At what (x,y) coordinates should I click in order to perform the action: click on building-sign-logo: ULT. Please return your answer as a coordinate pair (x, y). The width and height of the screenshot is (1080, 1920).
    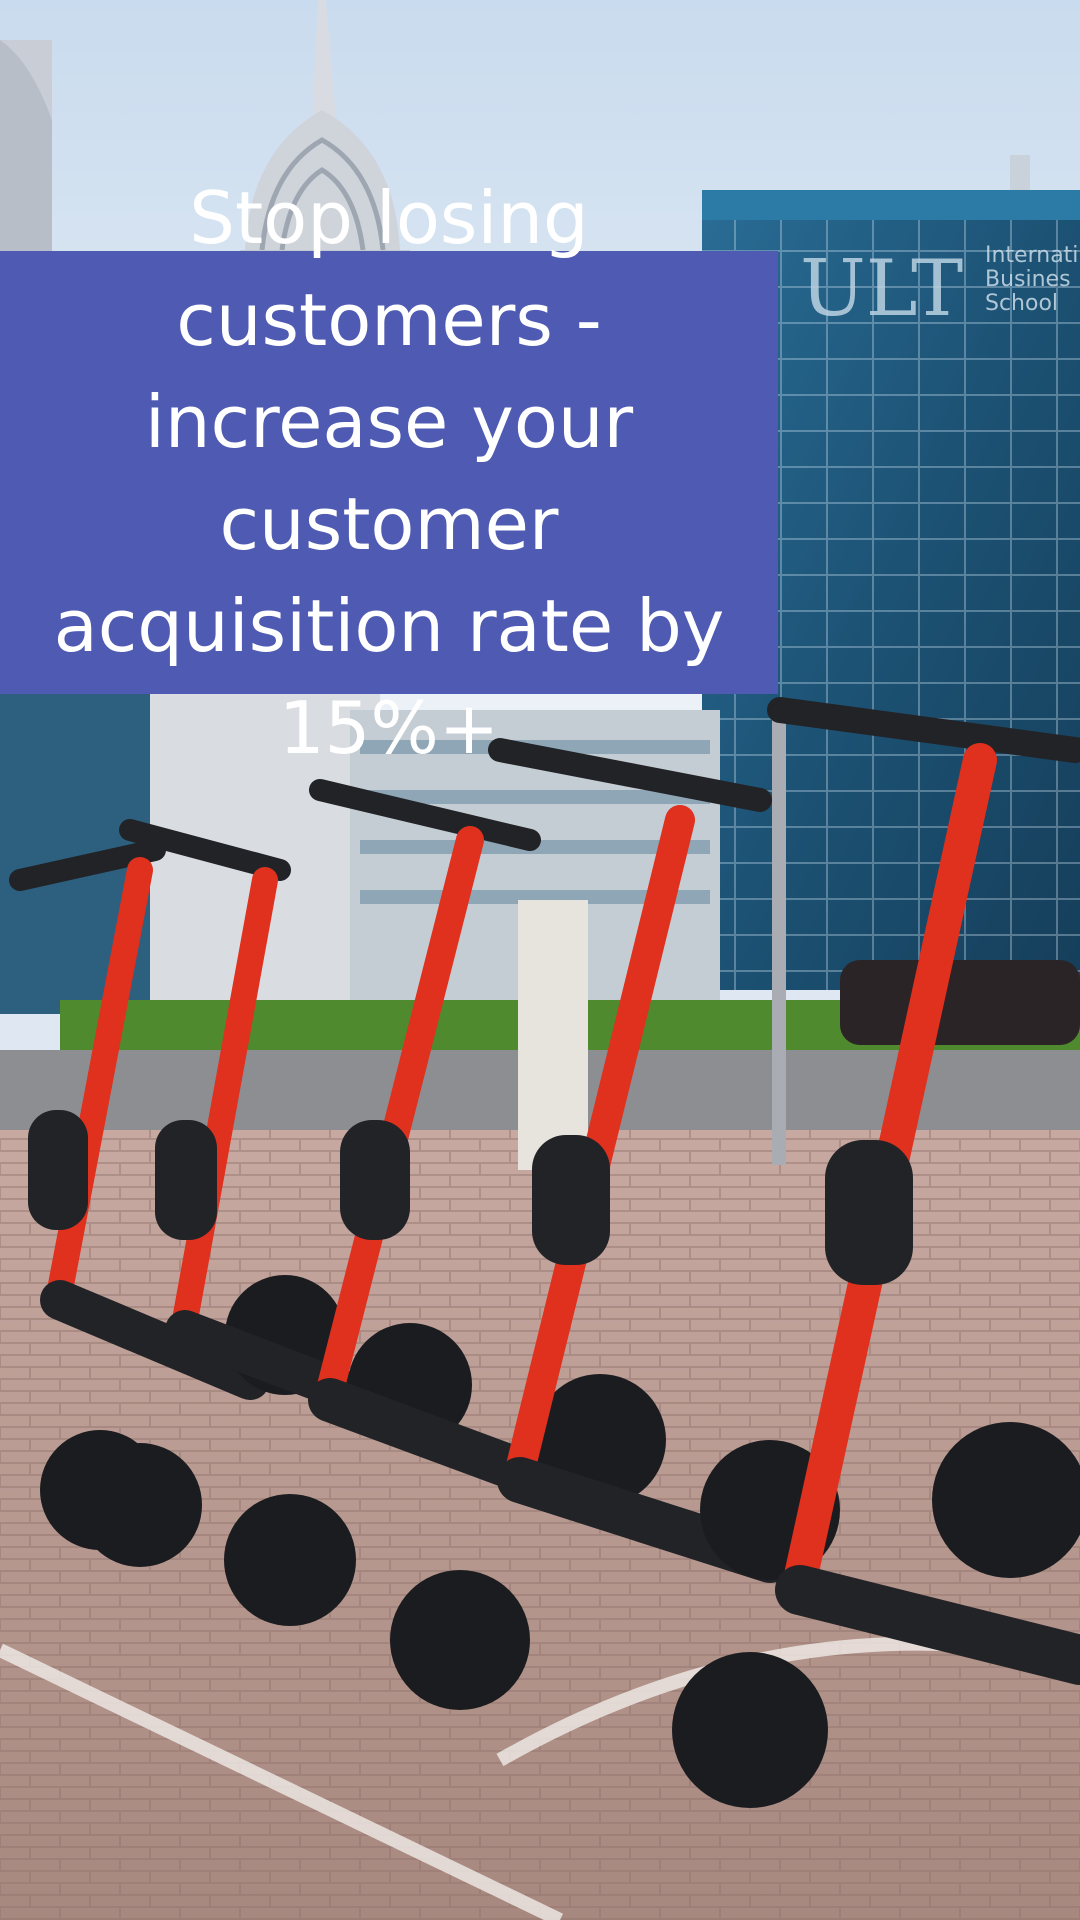
    Looking at the image, I should click on (881, 289).